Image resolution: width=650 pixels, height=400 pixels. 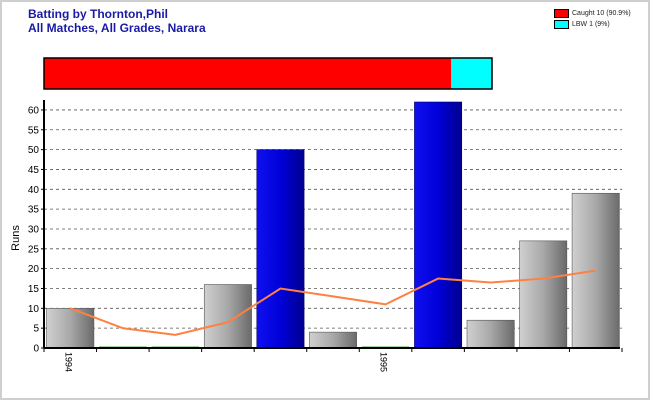 I want to click on legend-item-lbw: LBW 1 (9%), so click(x=592, y=24).